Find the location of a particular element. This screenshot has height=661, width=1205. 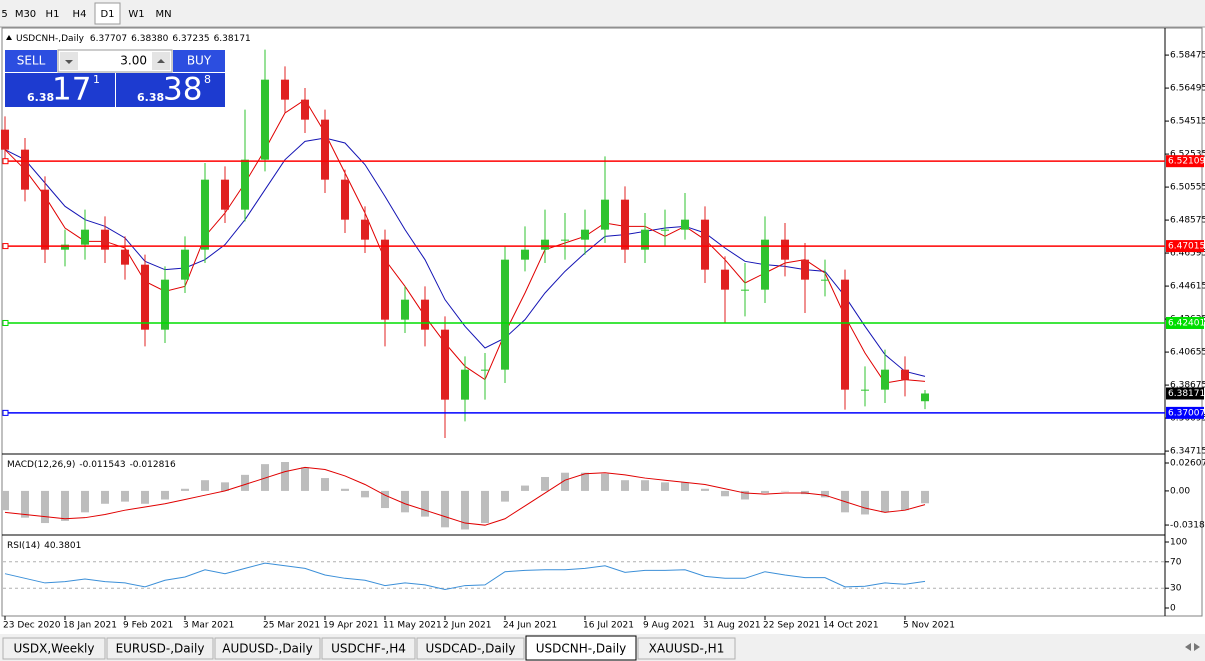

rsi-value: 40.3801 is located at coordinates (62, 546).